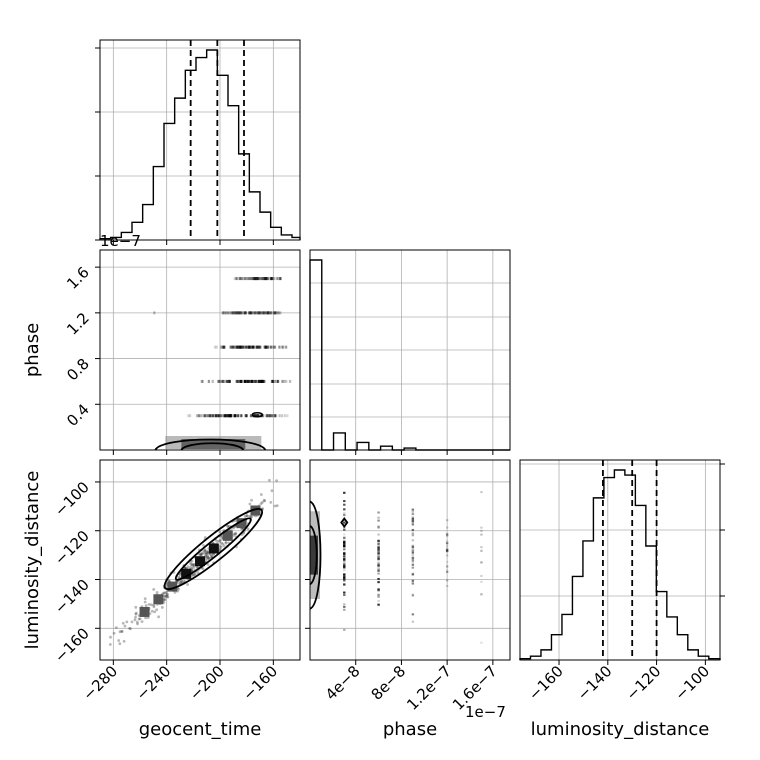 The width and height of the screenshot is (760, 760). I want to click on geocent-time-vs-phase-panel: 0.4 0.8 1.2 1.6, so click(182, 352).